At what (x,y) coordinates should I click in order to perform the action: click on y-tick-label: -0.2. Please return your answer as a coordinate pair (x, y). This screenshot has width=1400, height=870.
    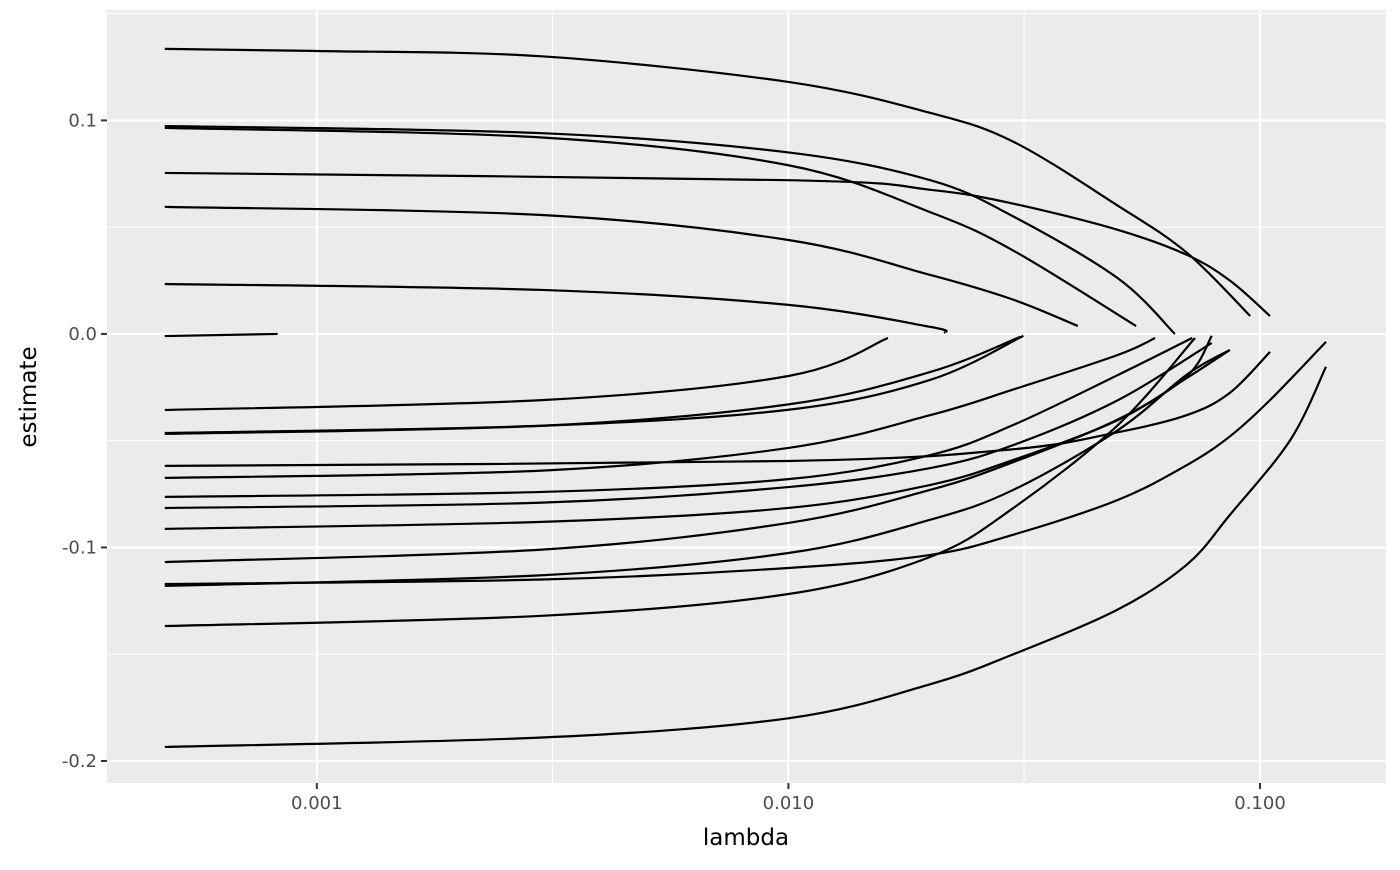
    Looking at the image, I should click on (79, 761).